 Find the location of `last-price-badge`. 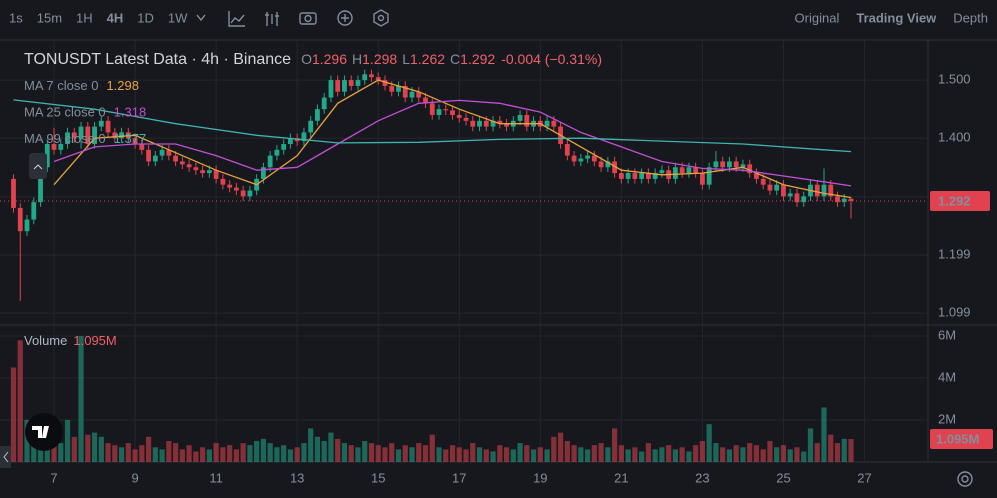

last-price-badge is located at coordinates (960, 200).